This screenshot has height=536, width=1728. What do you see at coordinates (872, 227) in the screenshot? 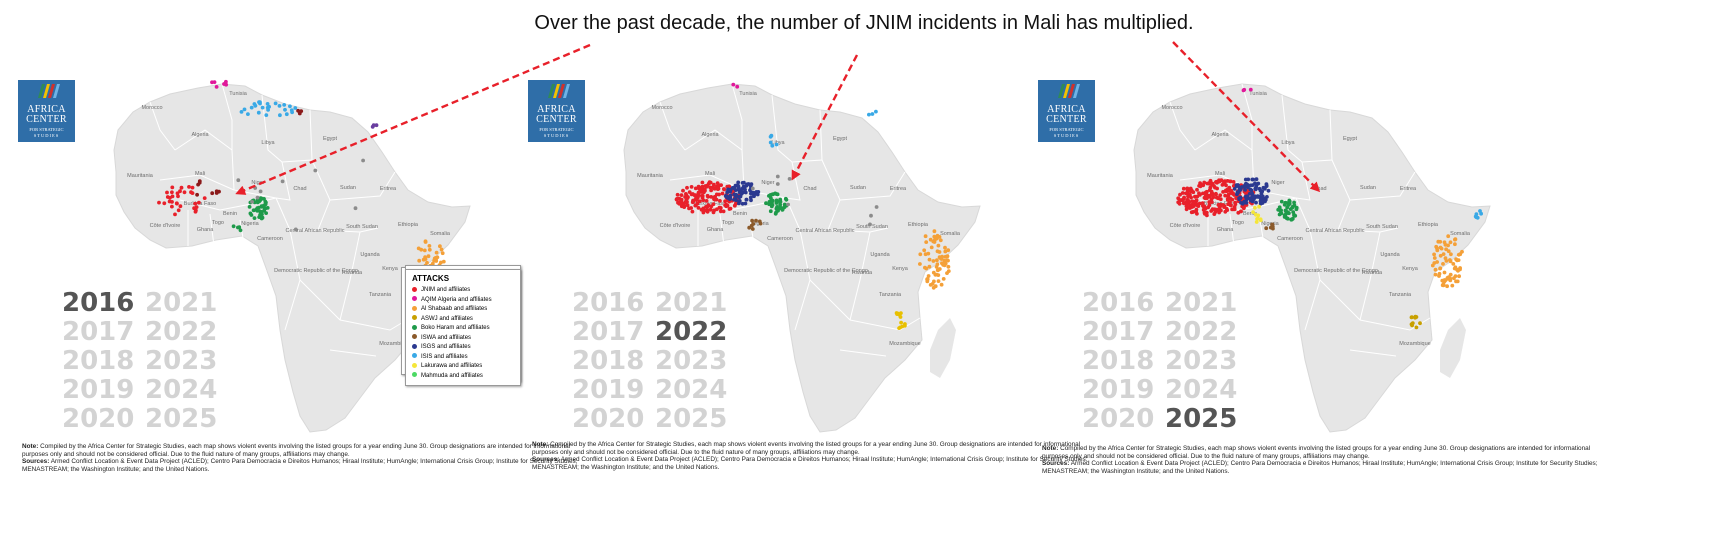
I see `country-label: South Sudan` at bounding box center [872, 227].